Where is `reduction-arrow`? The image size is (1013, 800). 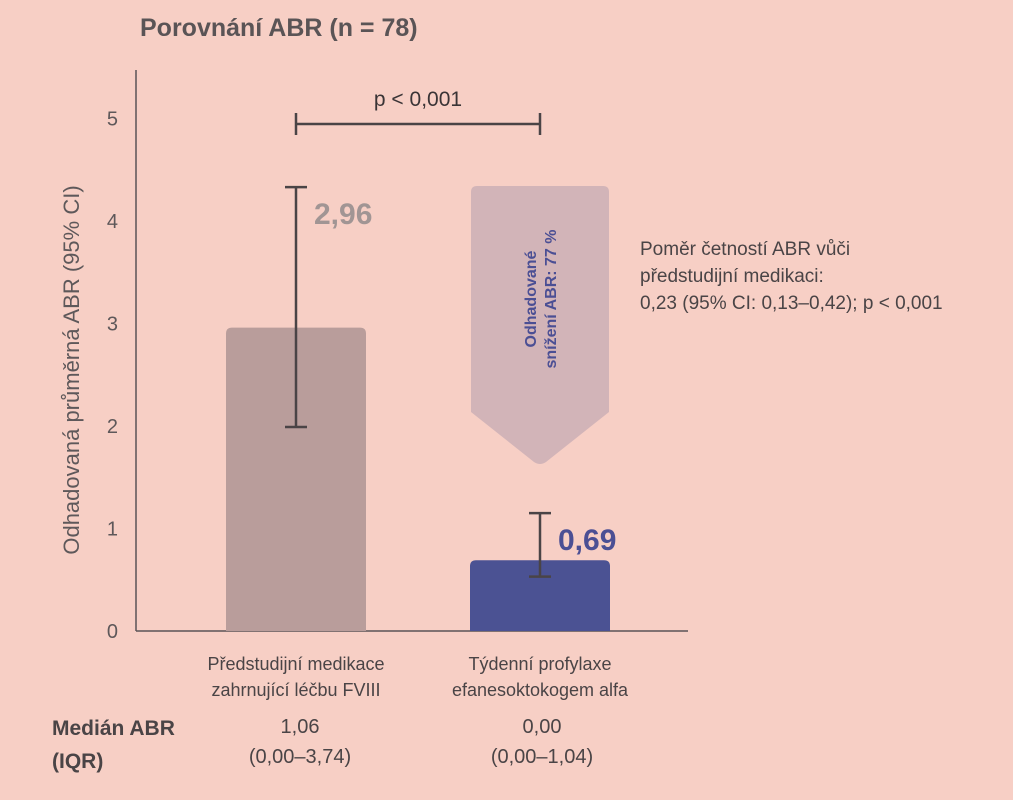 reduction-arrow is located at coordinates (540, 325).